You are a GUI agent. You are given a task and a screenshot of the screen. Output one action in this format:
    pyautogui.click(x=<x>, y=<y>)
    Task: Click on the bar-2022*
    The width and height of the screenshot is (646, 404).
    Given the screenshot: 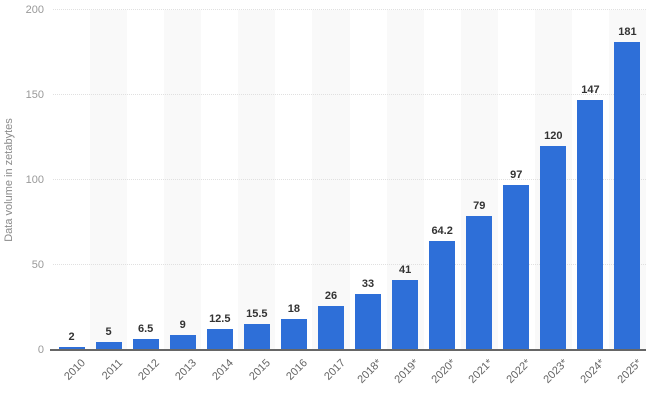 What is the action you would take?
    pyautogui.click(x=516, y=267)
    